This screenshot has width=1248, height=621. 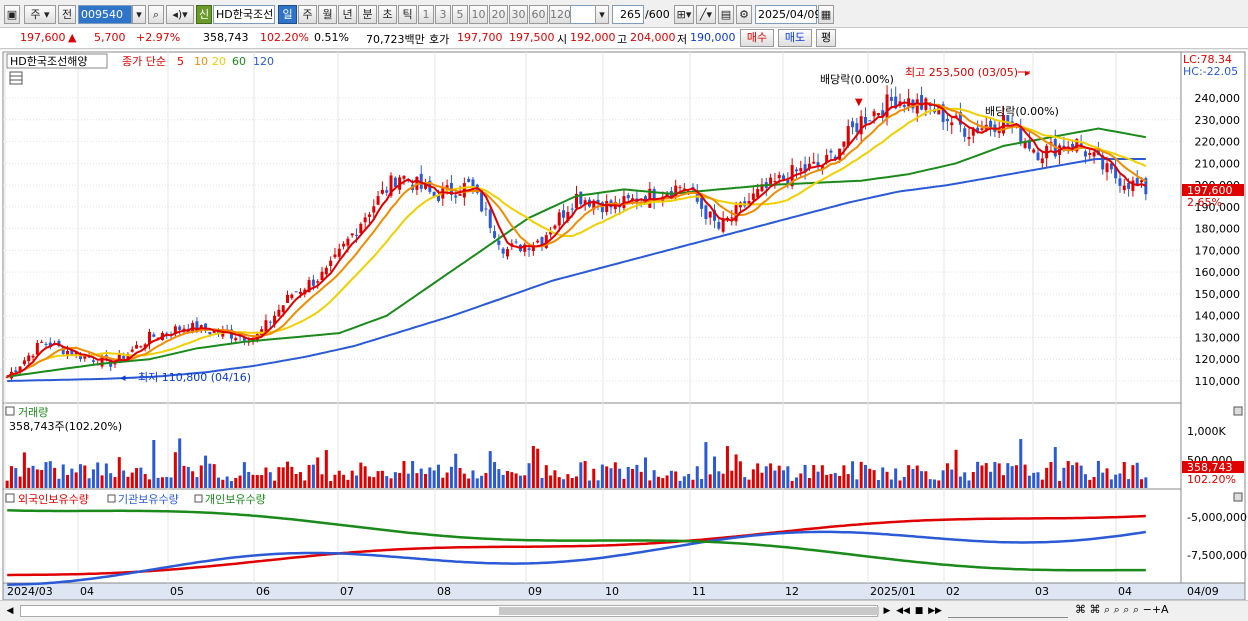 What do you see at coordinates (387, 14) in the screenshot?
I see `period-tab-5: 초` at bounding box center [387, 14].